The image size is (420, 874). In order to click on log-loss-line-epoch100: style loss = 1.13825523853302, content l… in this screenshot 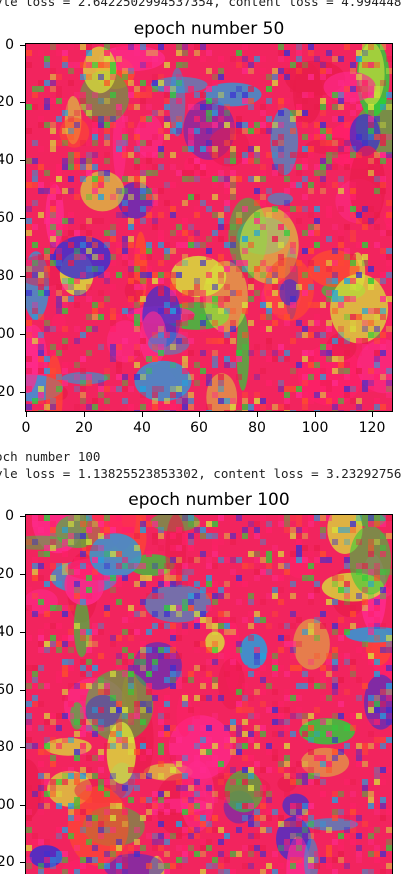, I will do `click(201, 473)`.